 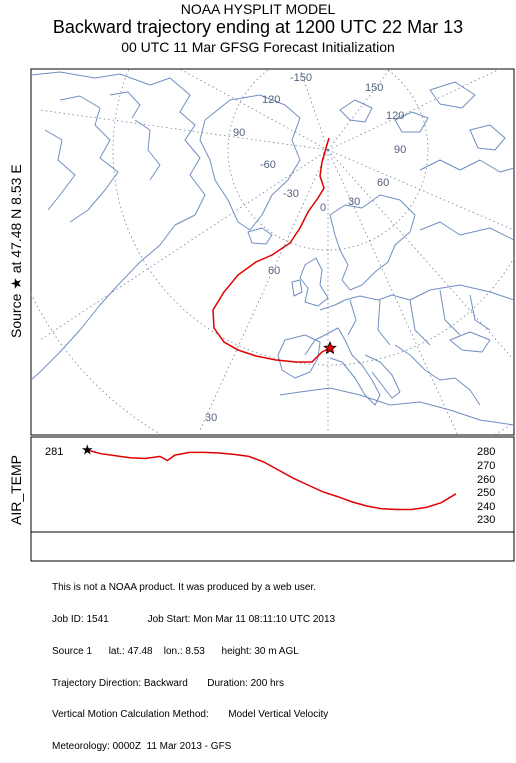 I want to click on lon-label: 60, so click(x=383, y=183).